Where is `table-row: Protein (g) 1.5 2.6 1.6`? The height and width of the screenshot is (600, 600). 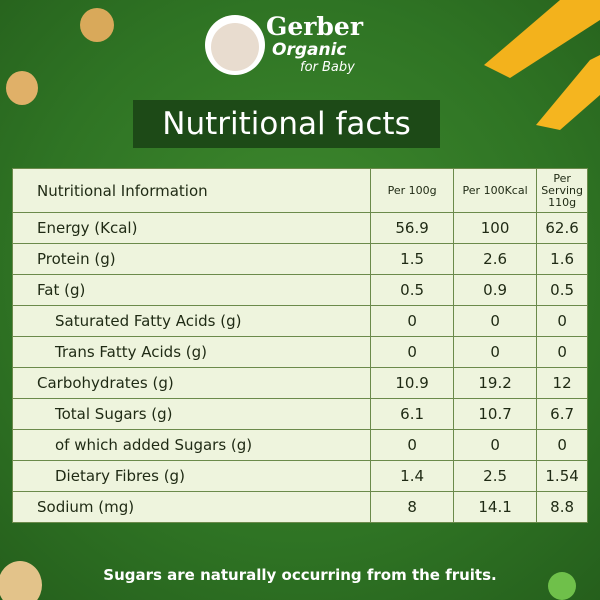
table-row: Protein (g) 1.5 2.6 1.6 is located at coordinates (299, 259).